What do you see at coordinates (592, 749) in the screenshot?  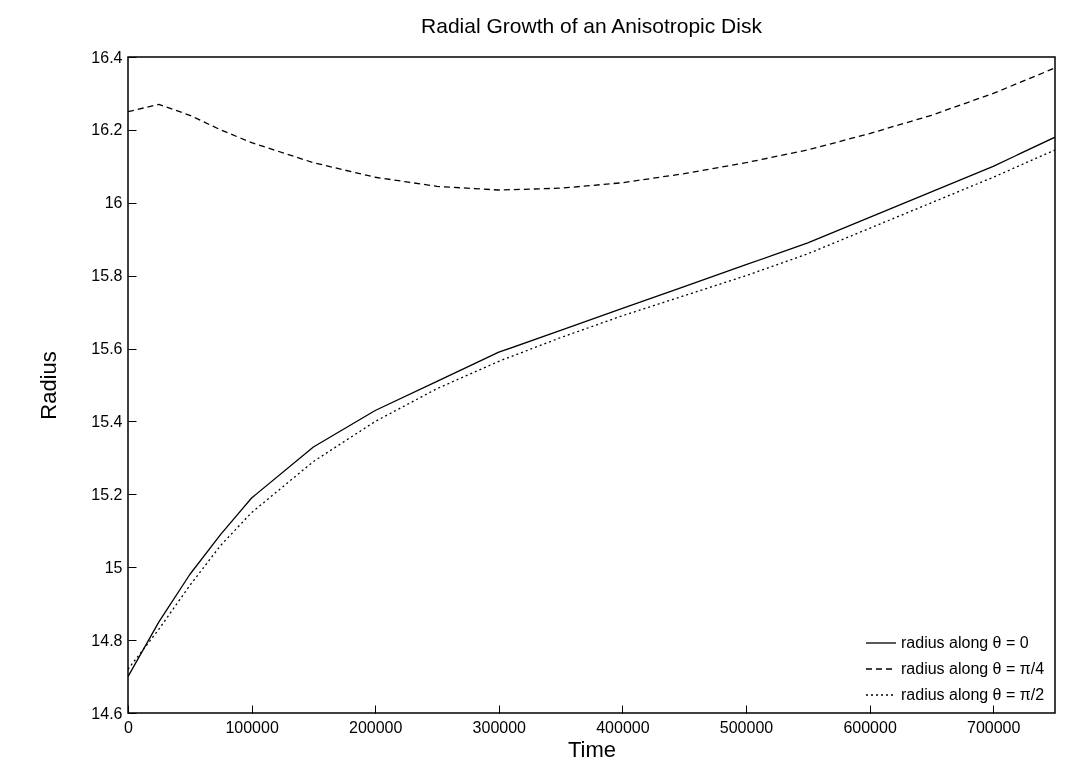 I see `x-axis-title: Time` at bounding box center [592, 749].